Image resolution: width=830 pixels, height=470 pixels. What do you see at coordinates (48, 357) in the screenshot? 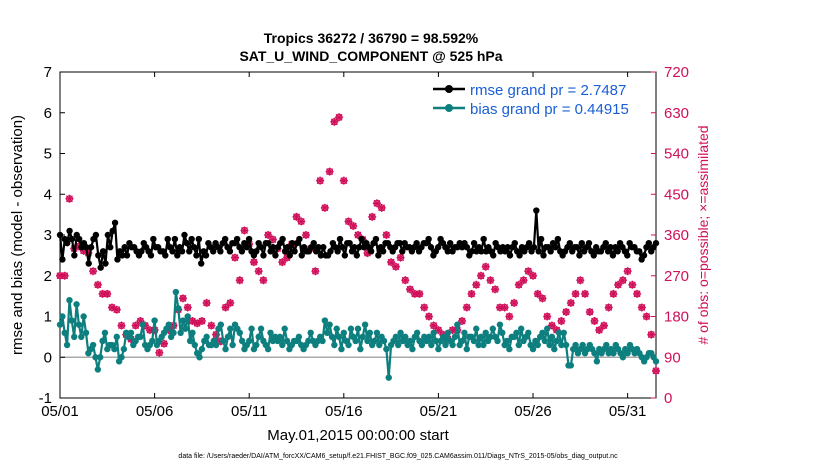
I see `y-tick-label-left: 0` at bounding box center [48, 357].